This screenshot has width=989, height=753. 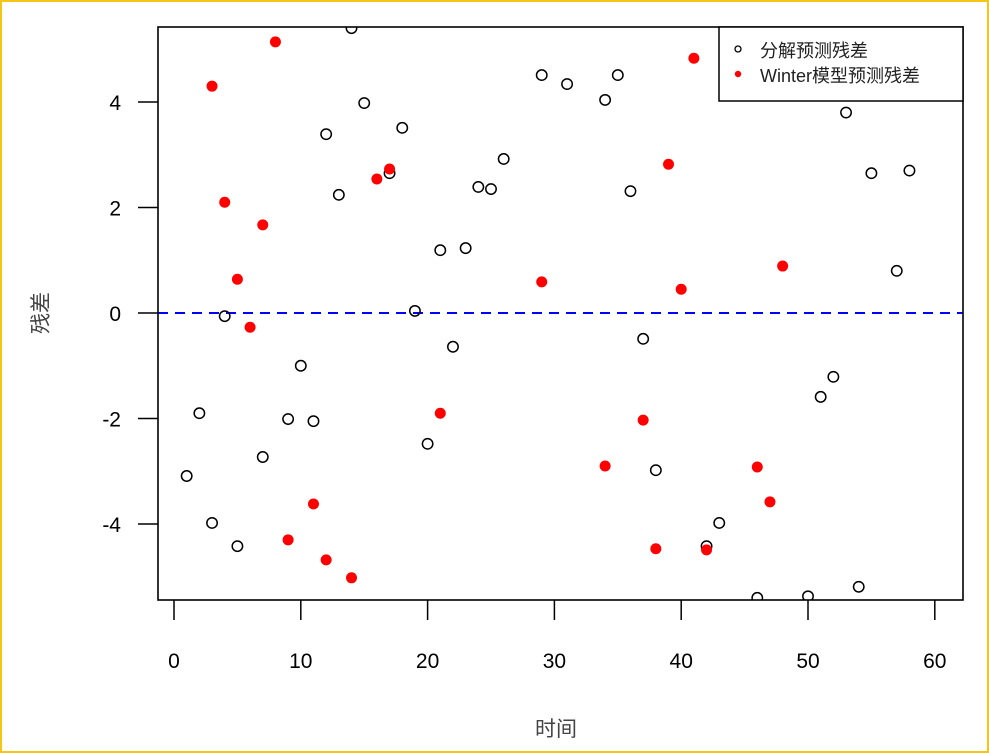 What do you see at coordinates (111, 420) in the screenshot?
I see `y-tick-label: -2` at bounding box center [111, 420].